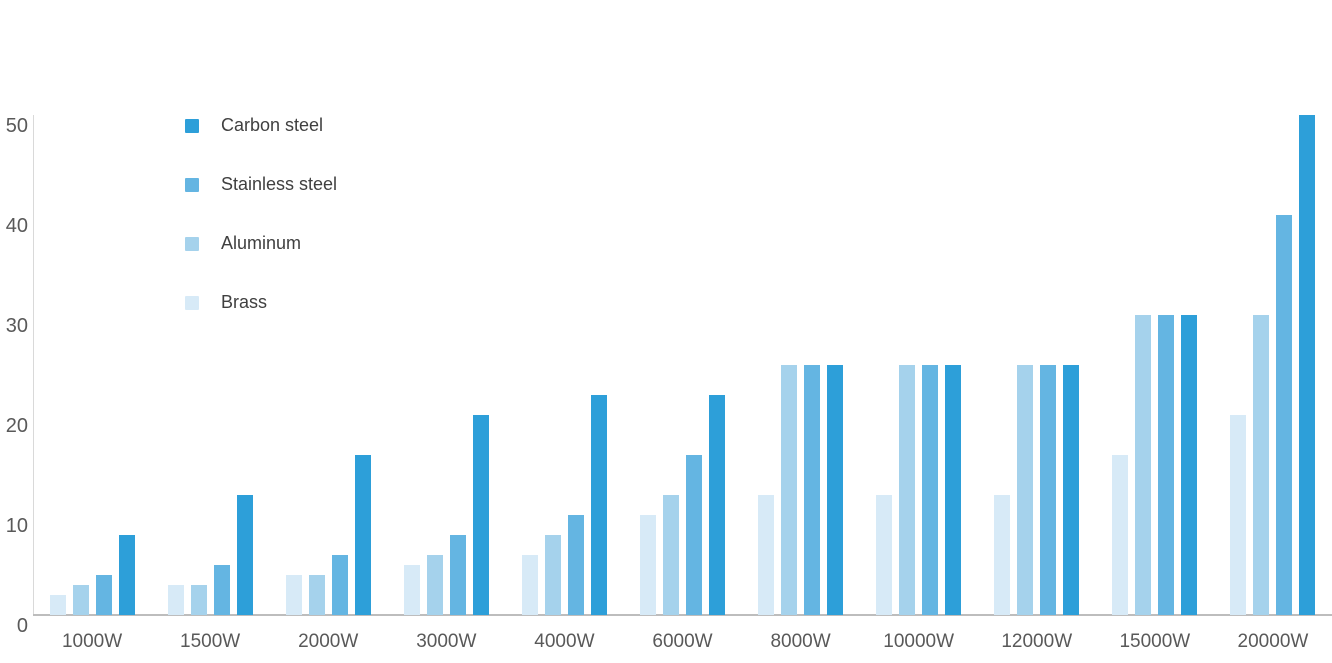  What do you see at coordinates (328, 641) in the screenshot?
I see `x-axis-label-2000w: 2000W` at bounding box center [328, 641].